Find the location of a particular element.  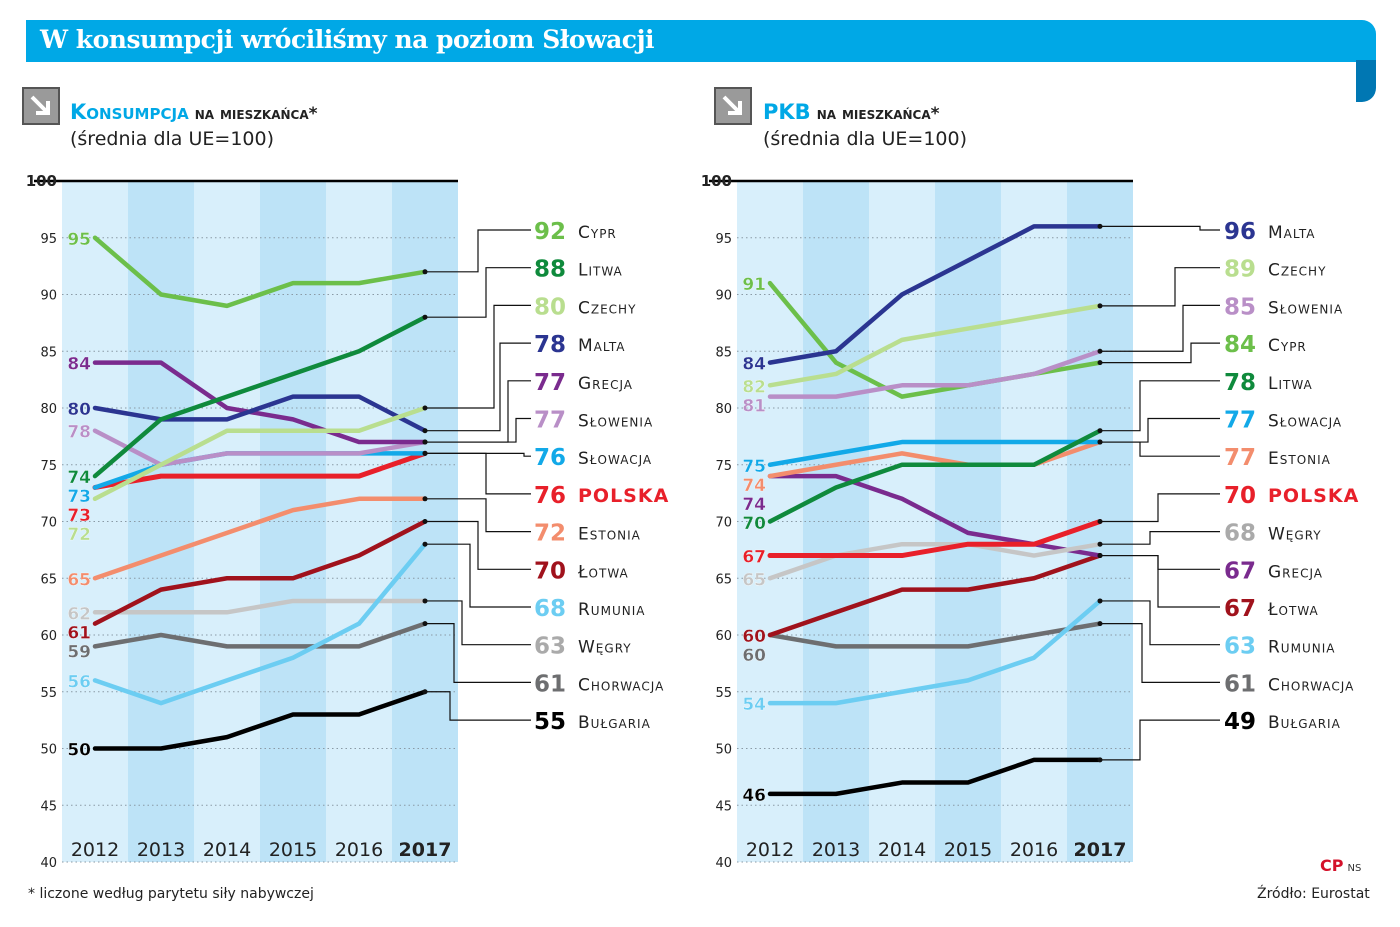

start-value-label: 73 is located at coordinates (79, 516).